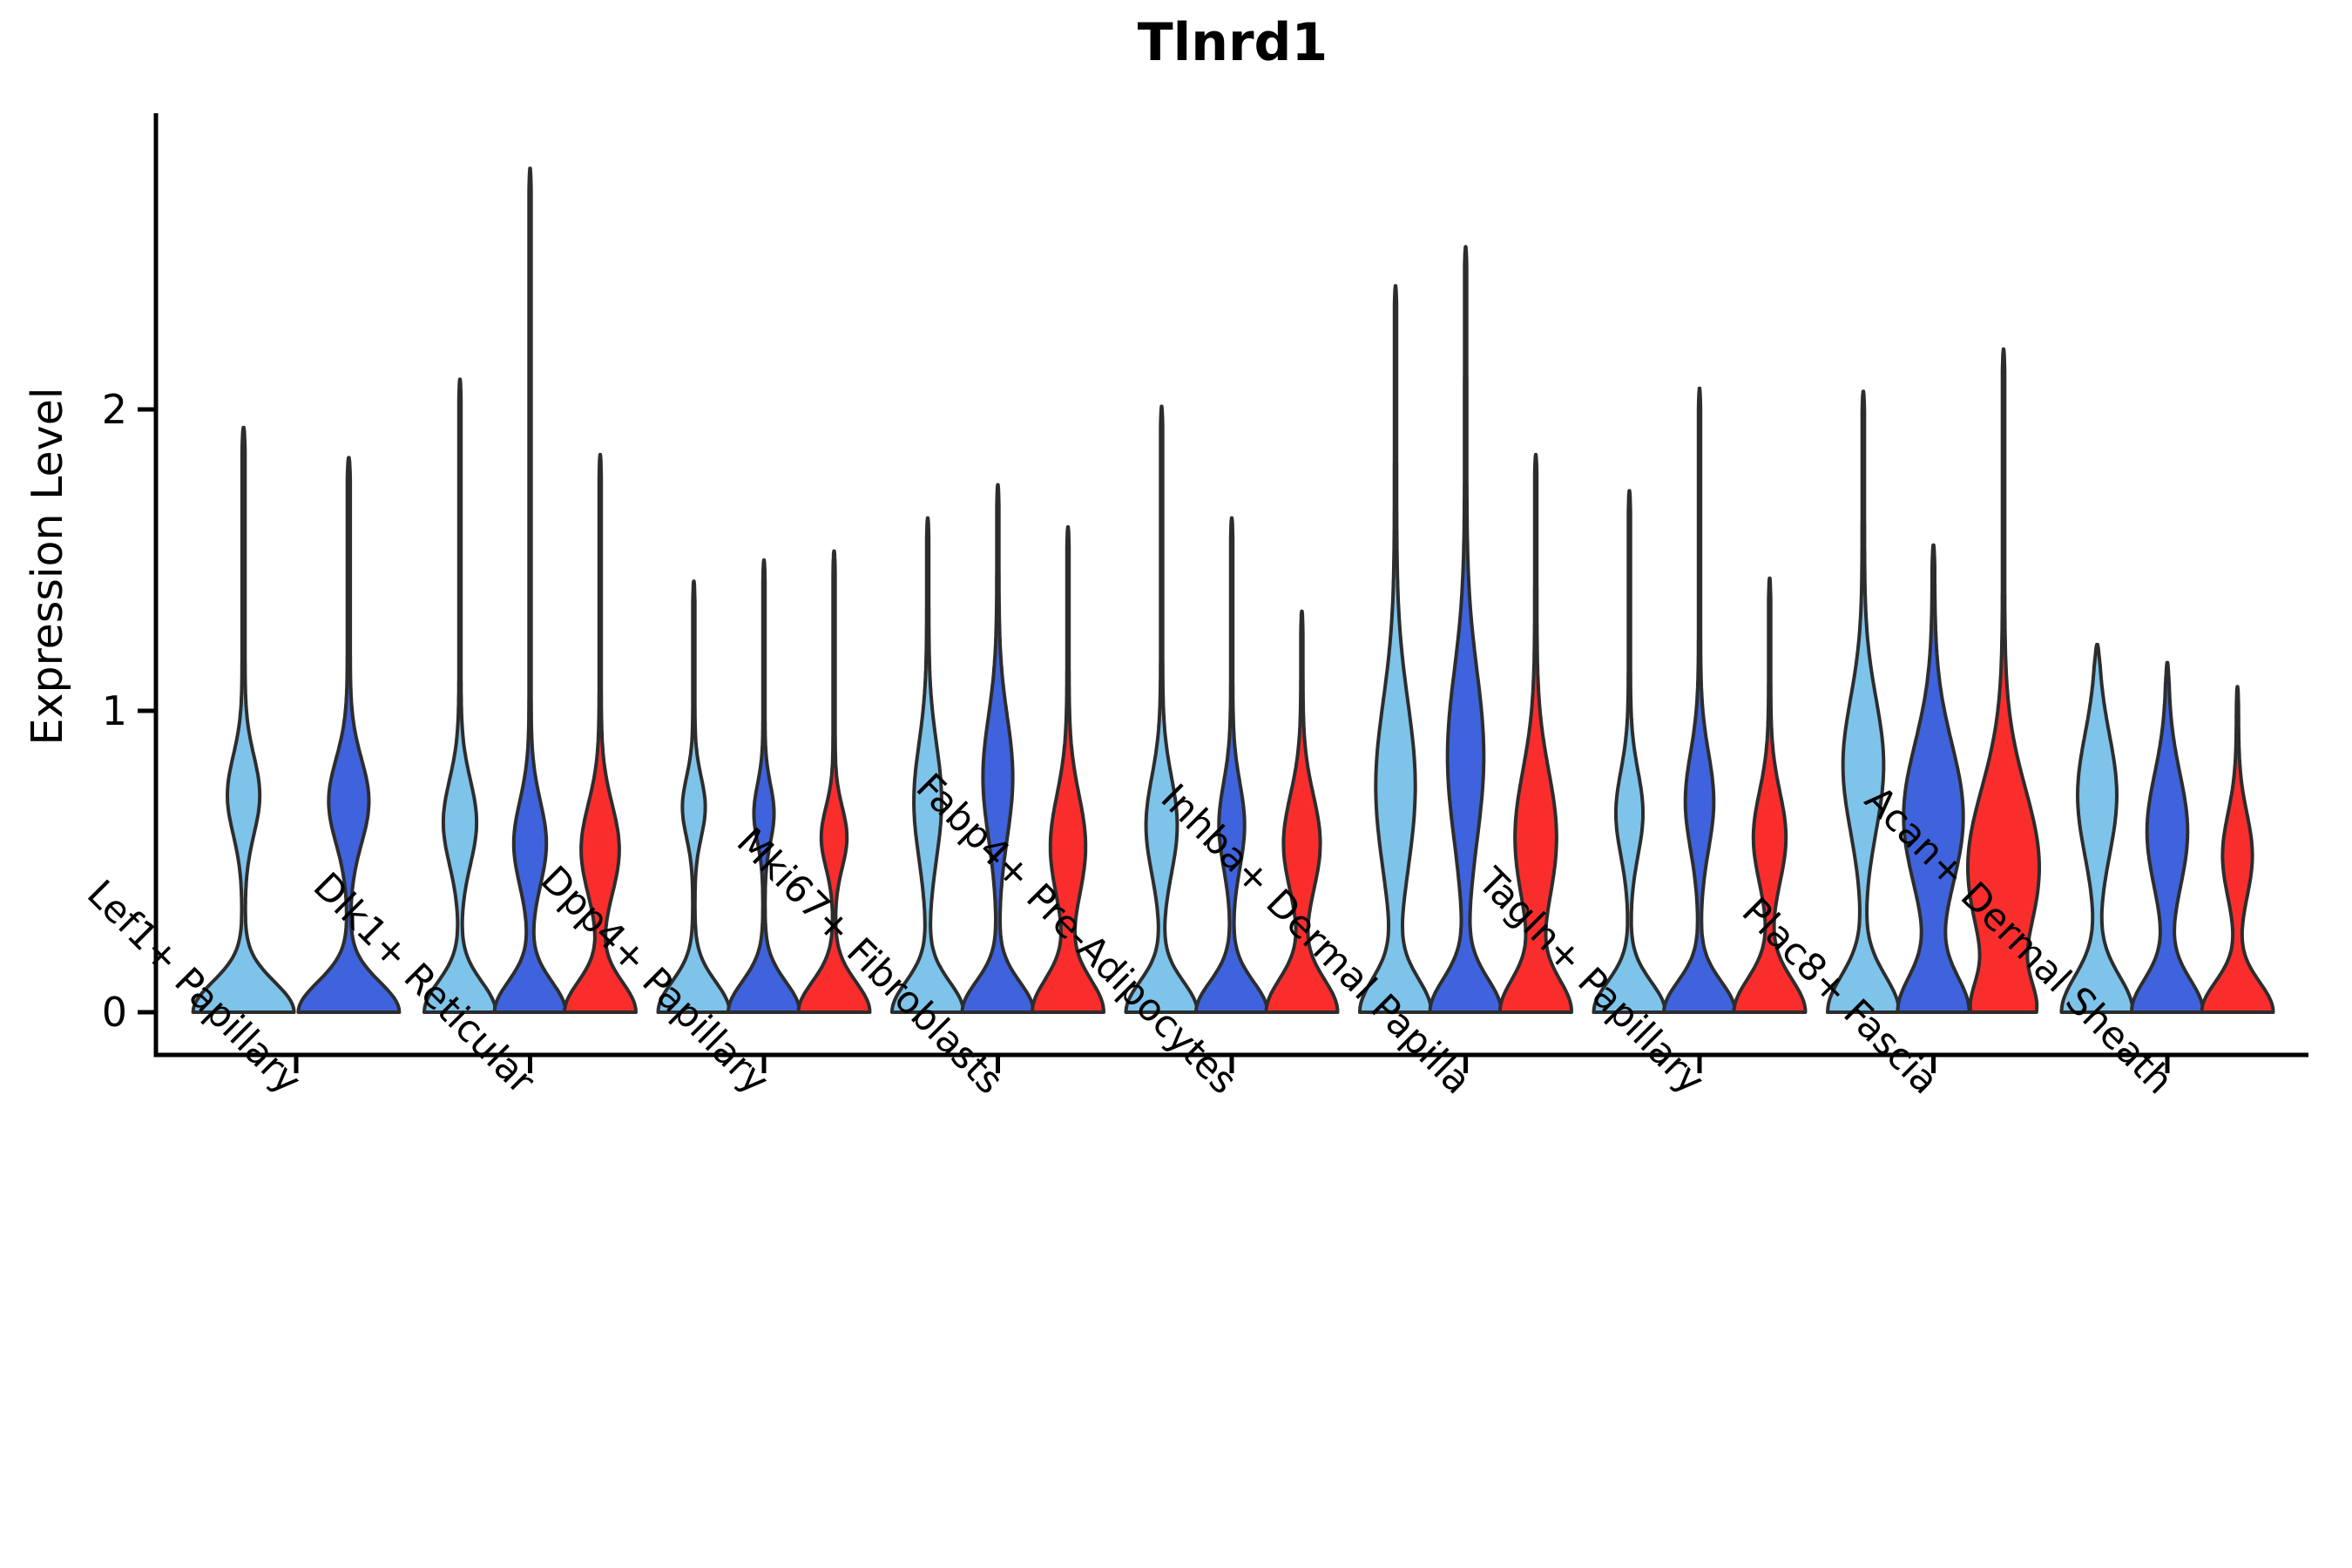 The width and height of the screenshot is (2352, 1568). I want to click on violin-inhba-dermal-papilla-s1, so click(1395, 649).